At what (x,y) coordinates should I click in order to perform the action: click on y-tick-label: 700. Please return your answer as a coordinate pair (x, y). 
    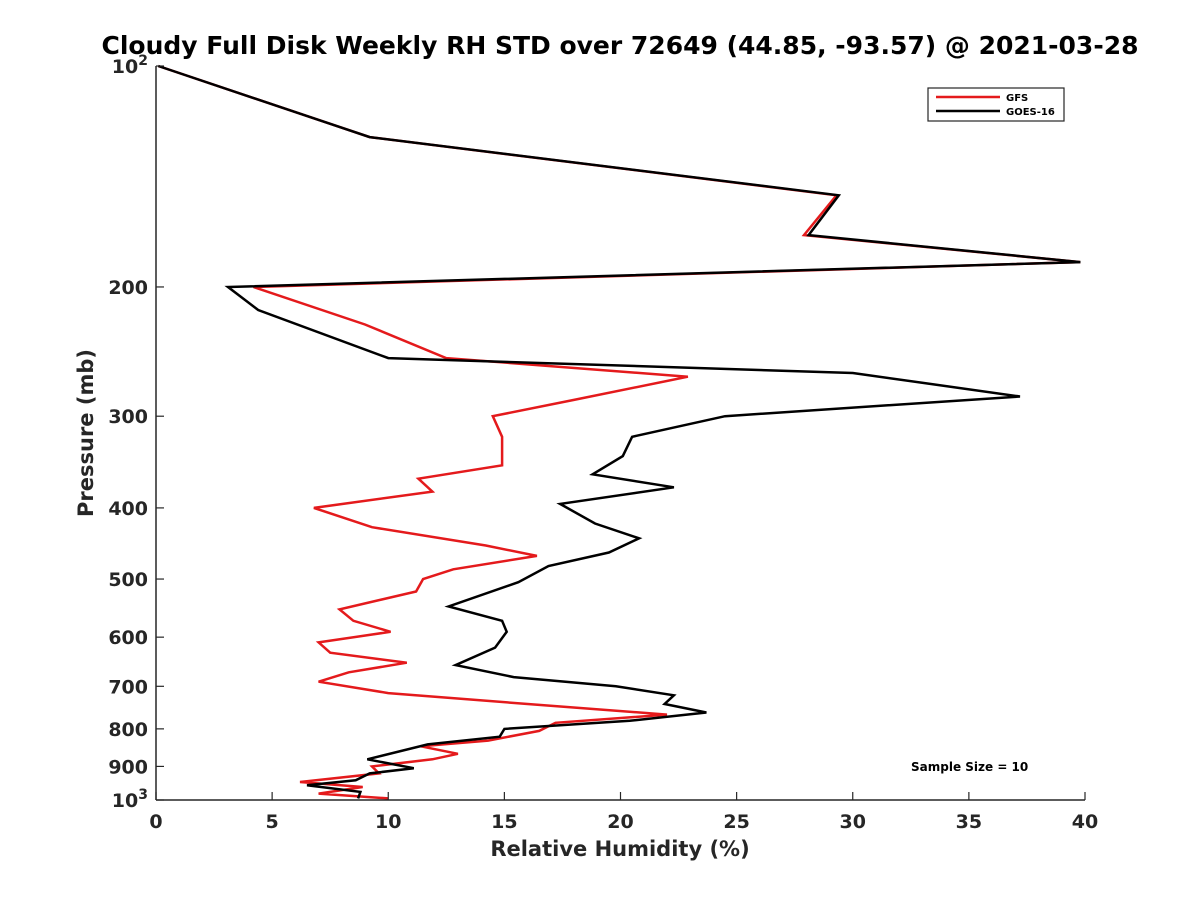
    Looking at the image, I should click on (128, 687).